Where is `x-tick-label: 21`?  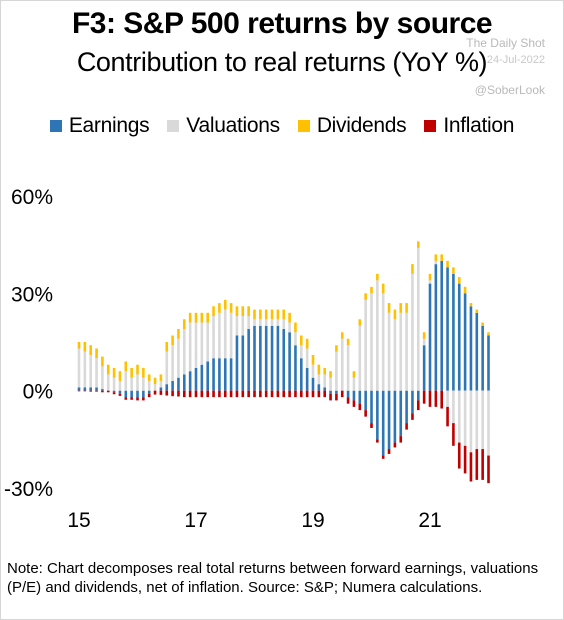
x-tick-label: 21 is located at coordinates (429, 520).